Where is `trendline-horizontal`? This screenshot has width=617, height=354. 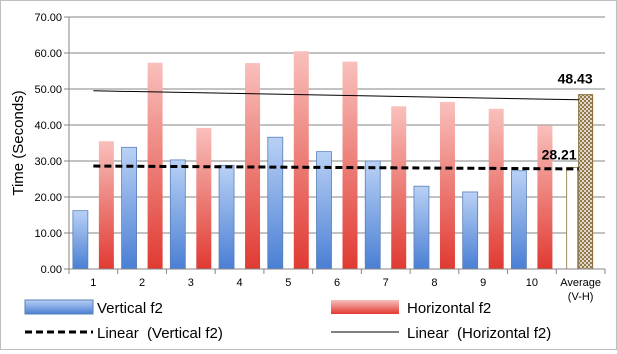 trendline-horizontal is located at coordinates (336, 95).